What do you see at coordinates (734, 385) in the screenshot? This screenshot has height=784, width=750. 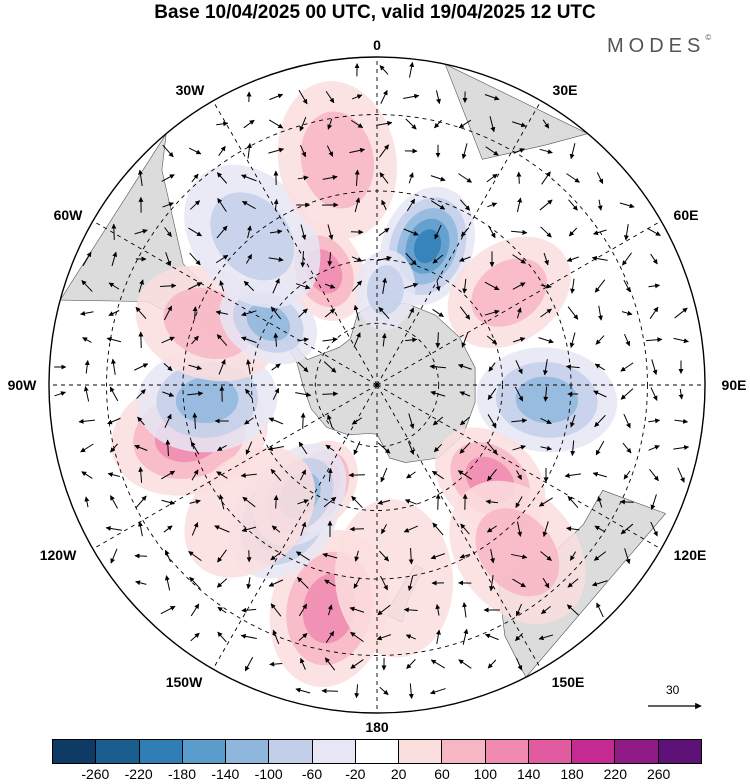 I see `lon-label-90e: 90E` at bounding box center [734, 385].